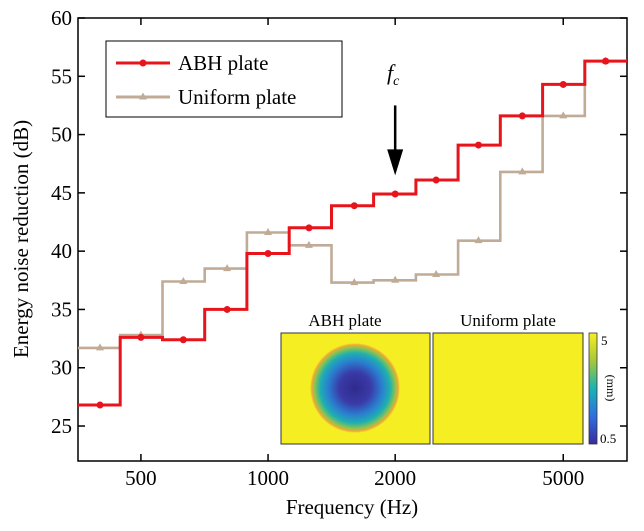  What do you see at coordinates (61, 135) in the screenshot?
I see `y-tick-label: 50` at bounding box center [61, 135].